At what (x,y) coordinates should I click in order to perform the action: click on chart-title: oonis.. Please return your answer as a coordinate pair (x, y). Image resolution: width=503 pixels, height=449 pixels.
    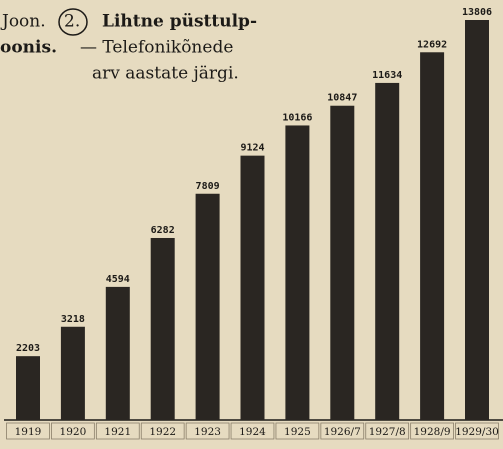
    Looking at the image, I should click on (28, 48).